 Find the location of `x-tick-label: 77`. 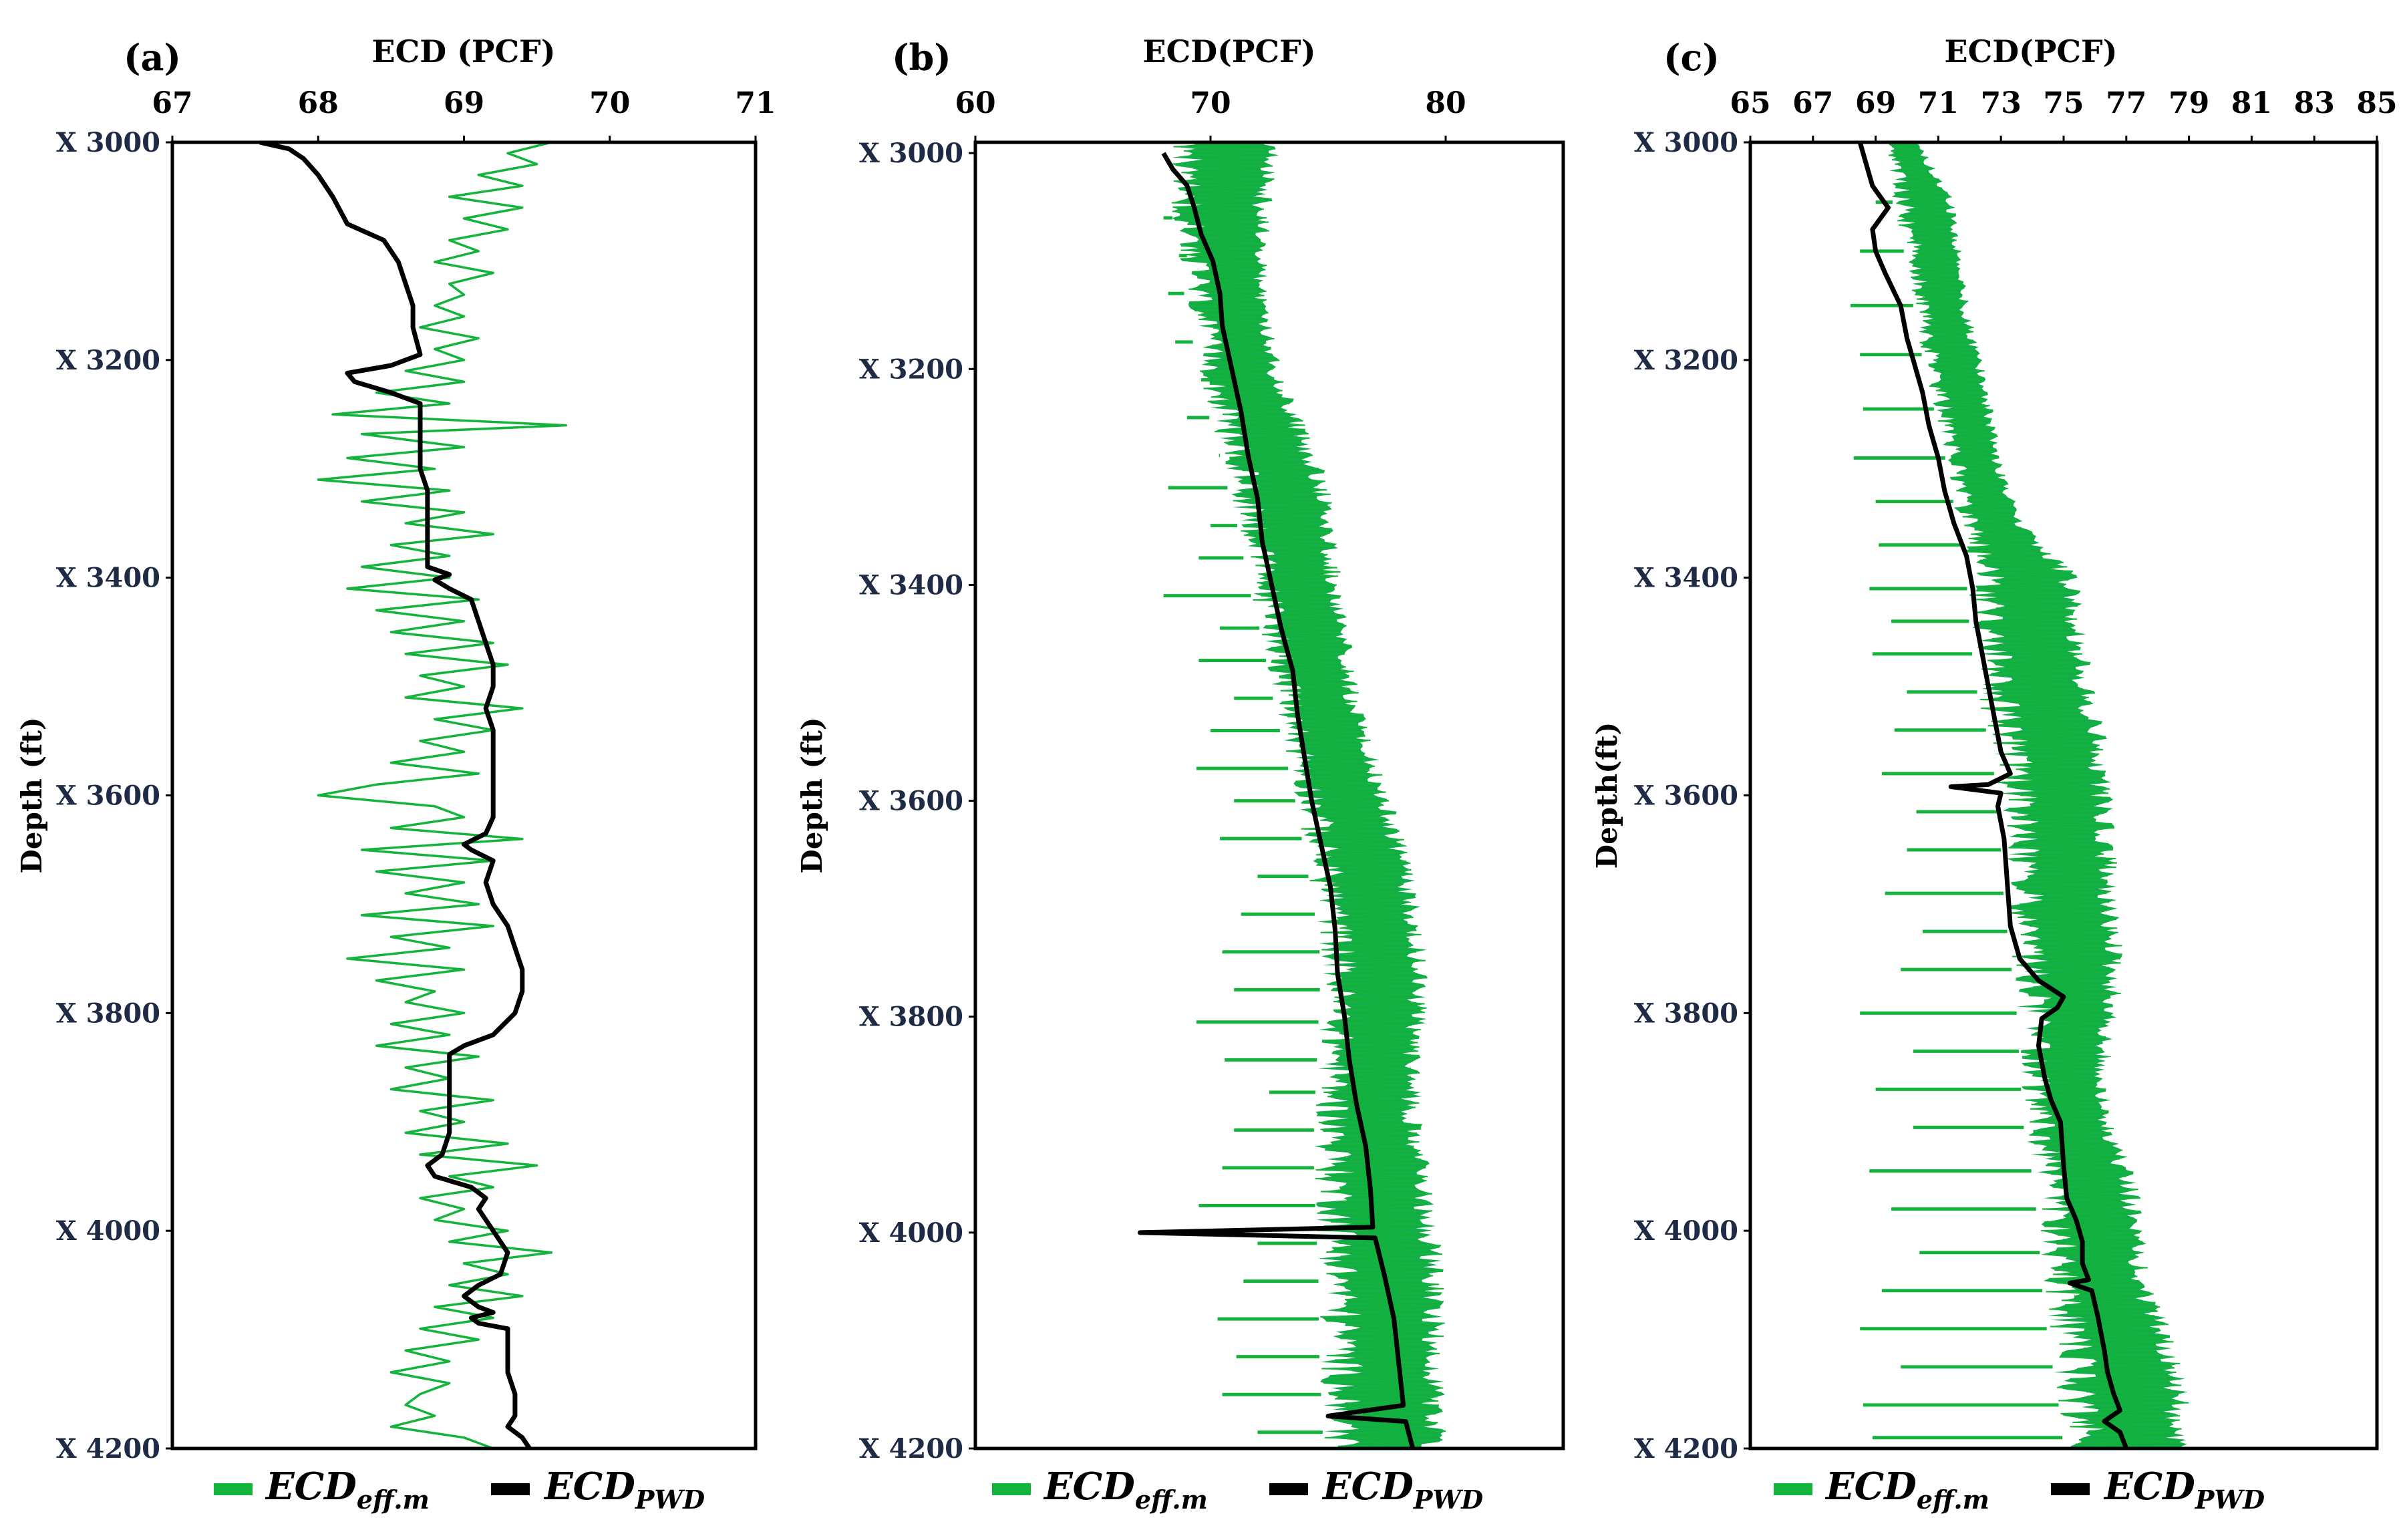

x-tick-label: 77 is located at coordinates (2126, 103).